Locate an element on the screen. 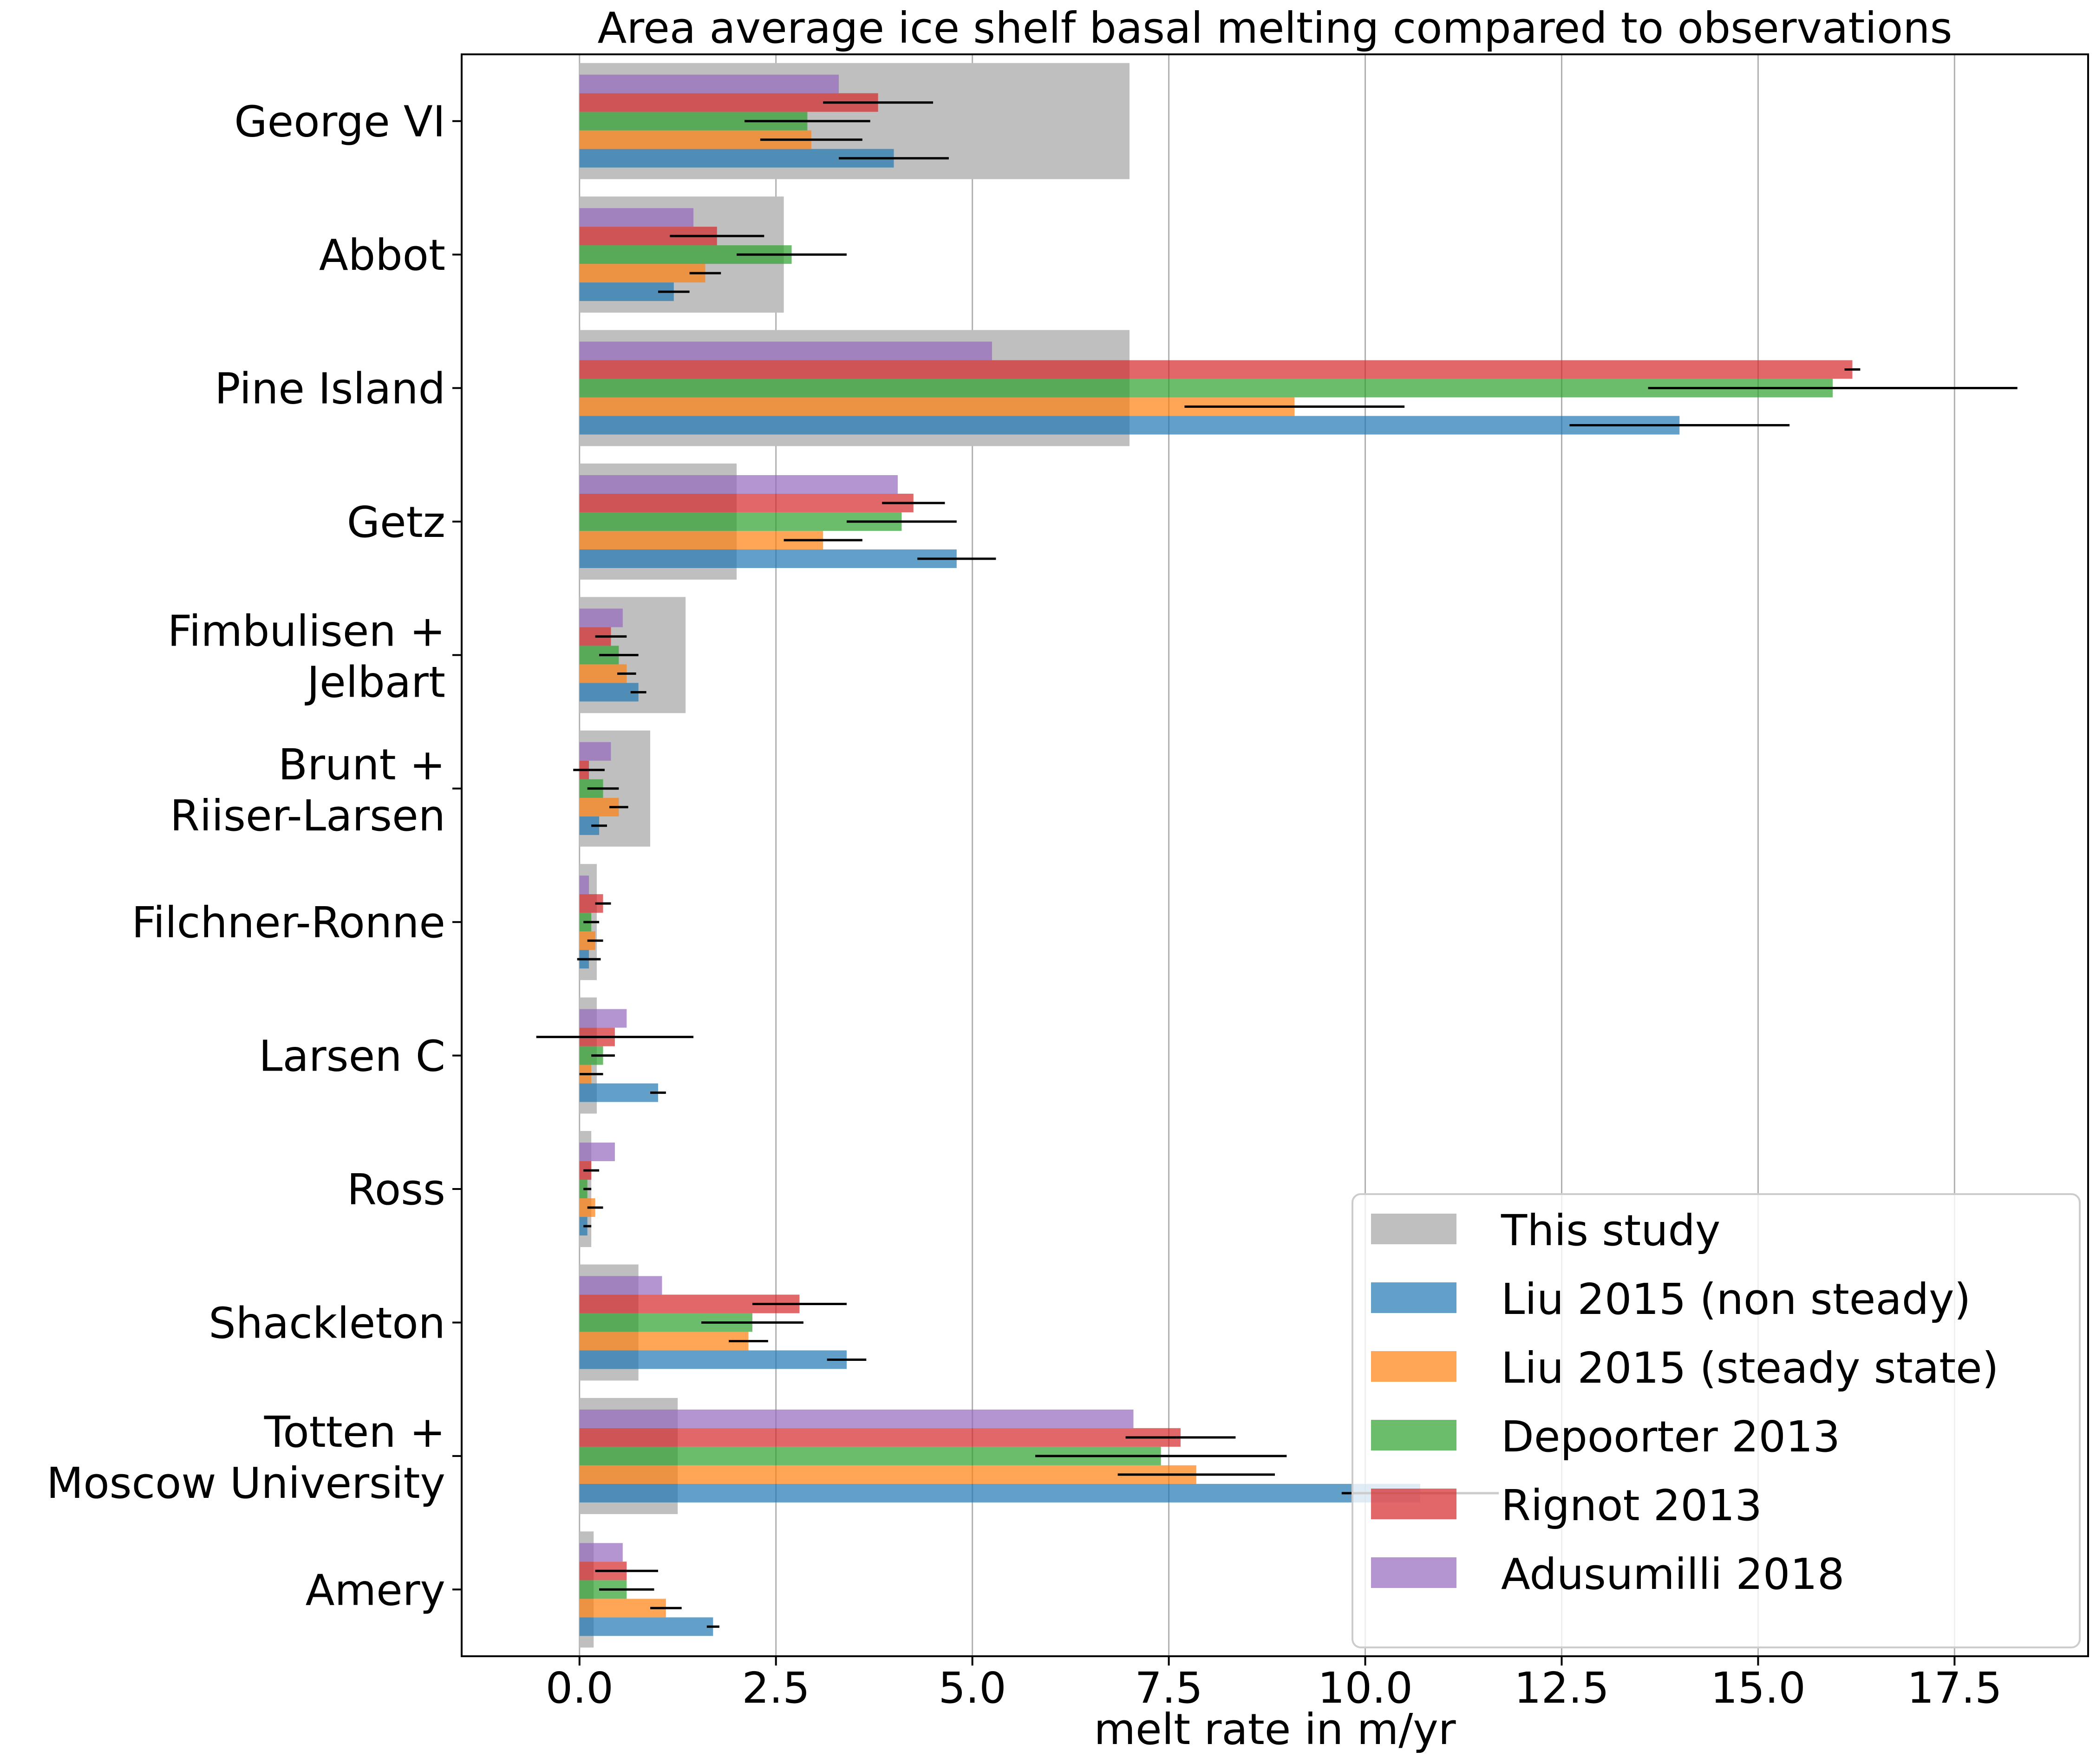  y-category-label: Brunt + Riiser-Larsen is located at coordinates (307, 790).